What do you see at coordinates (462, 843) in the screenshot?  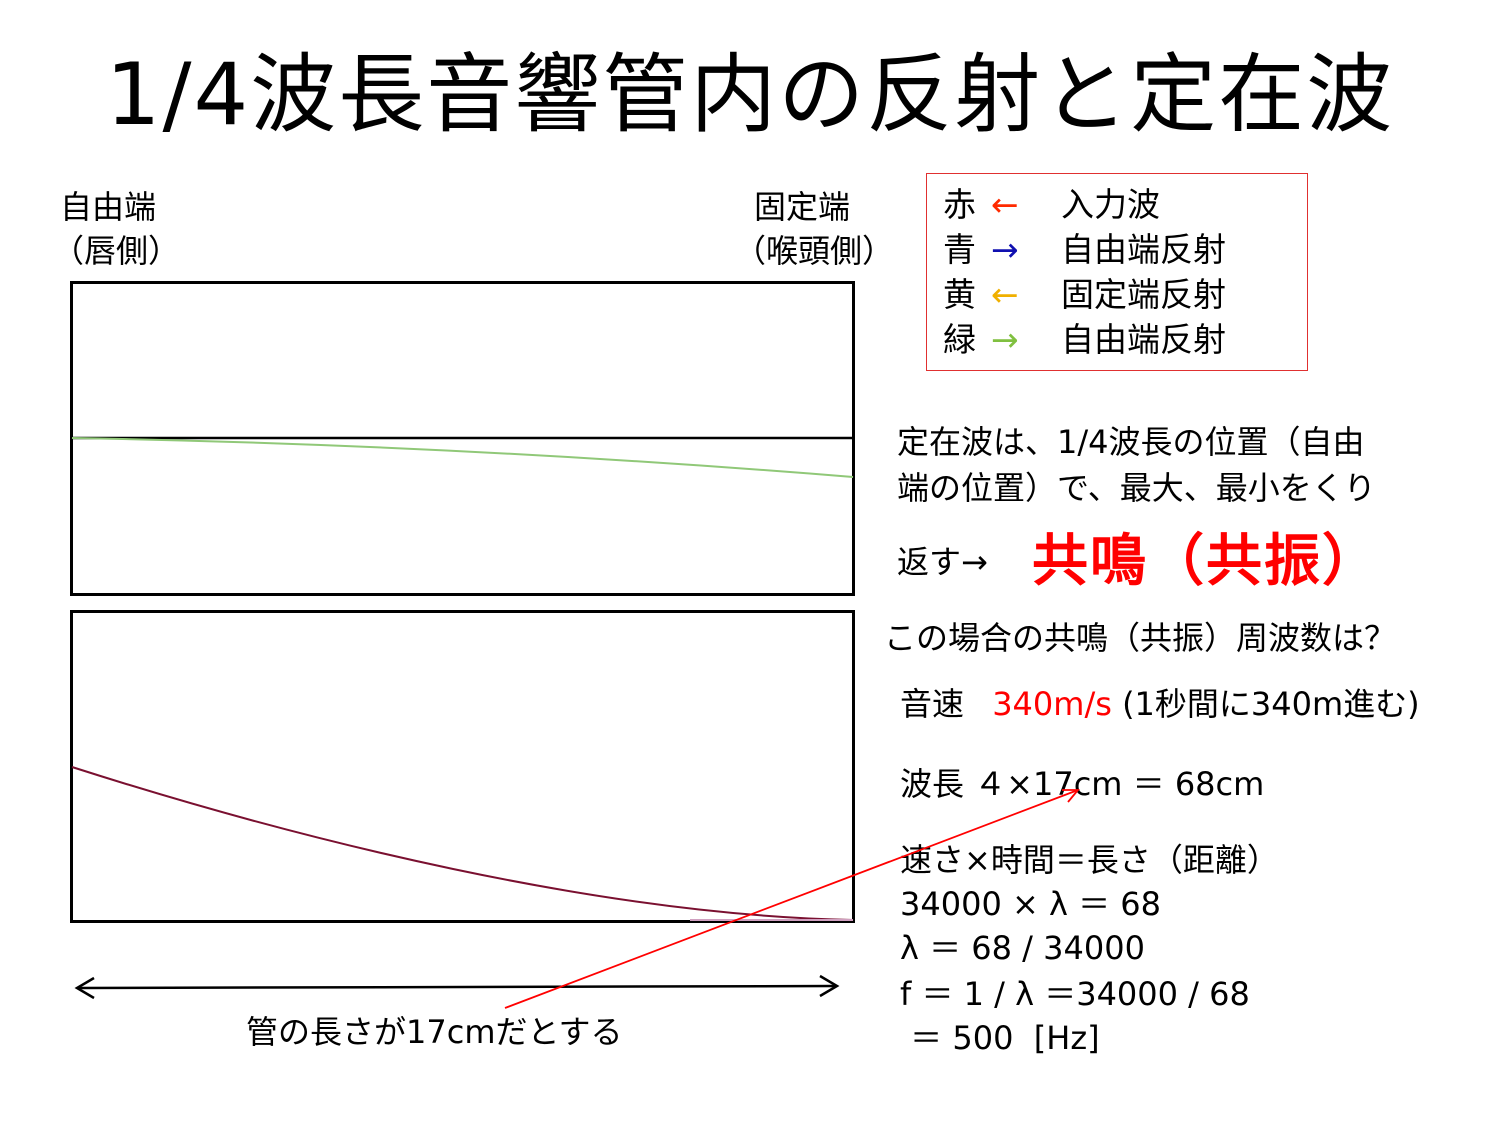 I see `lower-wave-curve` at bounding box center [462, 843].